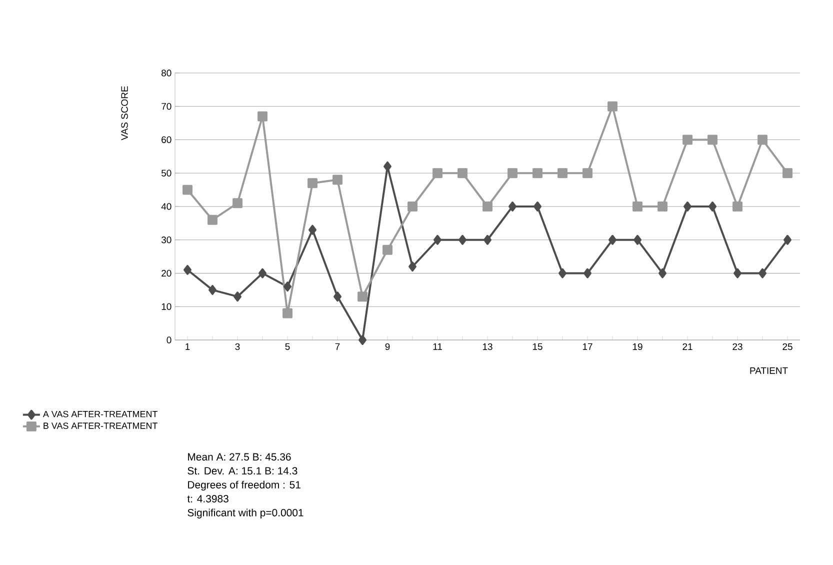  What do you see at coordinates (244, 485) in the screenshot?
I see `text: Degrees of freedom : 51` at bounding box center [244, 485].